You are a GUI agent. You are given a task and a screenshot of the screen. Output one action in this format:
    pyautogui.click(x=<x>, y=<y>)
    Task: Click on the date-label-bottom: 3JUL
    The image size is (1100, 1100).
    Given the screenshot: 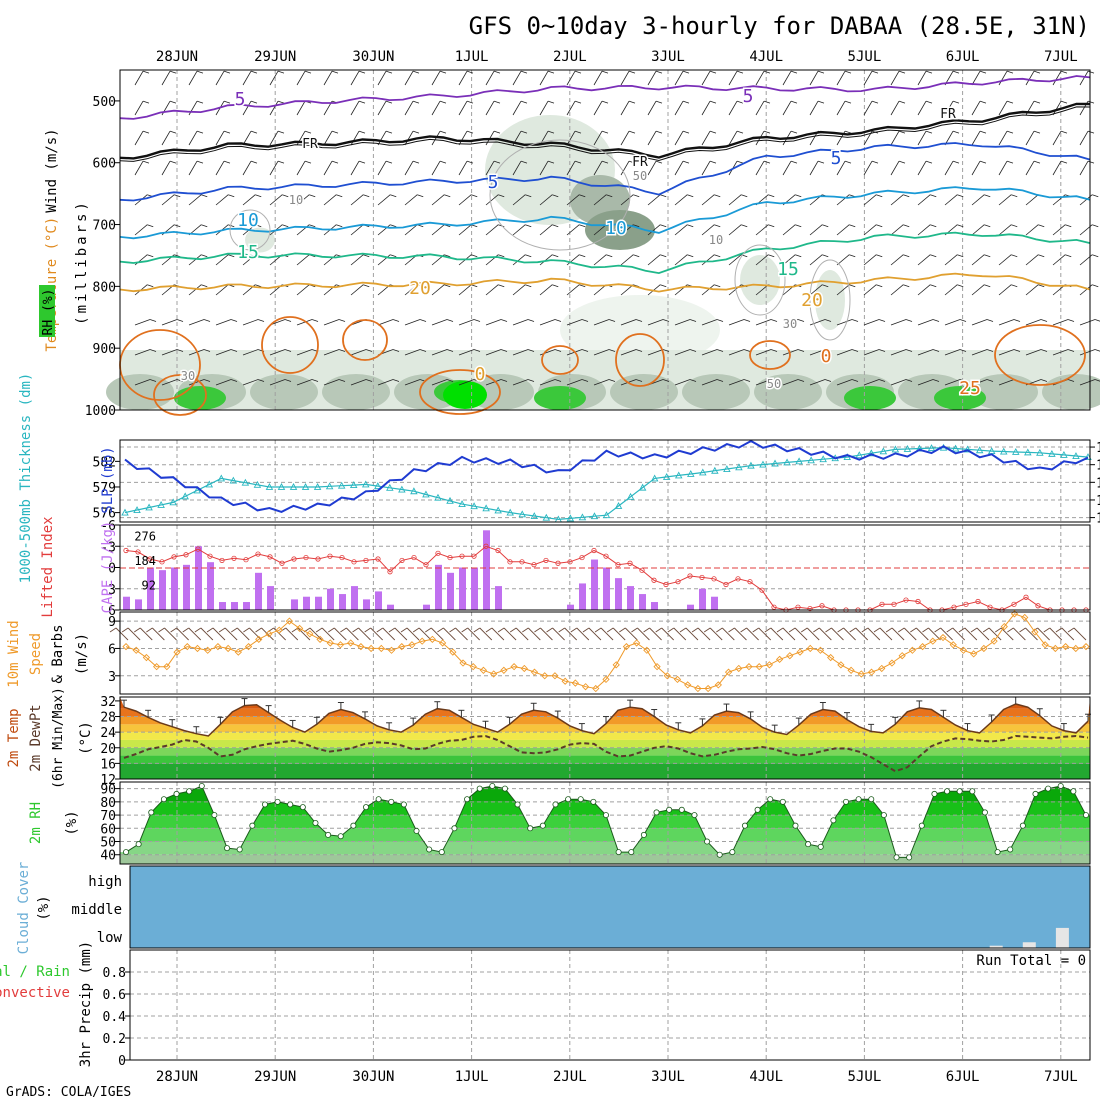 What is the action you would take?
    pyautogui.click(x=668, y=1077)
    